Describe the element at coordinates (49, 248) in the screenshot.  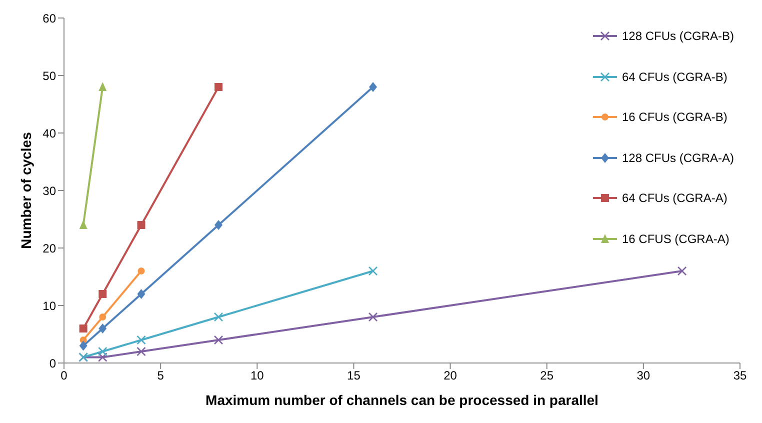
I see `y-tick-label: 20` at that location.